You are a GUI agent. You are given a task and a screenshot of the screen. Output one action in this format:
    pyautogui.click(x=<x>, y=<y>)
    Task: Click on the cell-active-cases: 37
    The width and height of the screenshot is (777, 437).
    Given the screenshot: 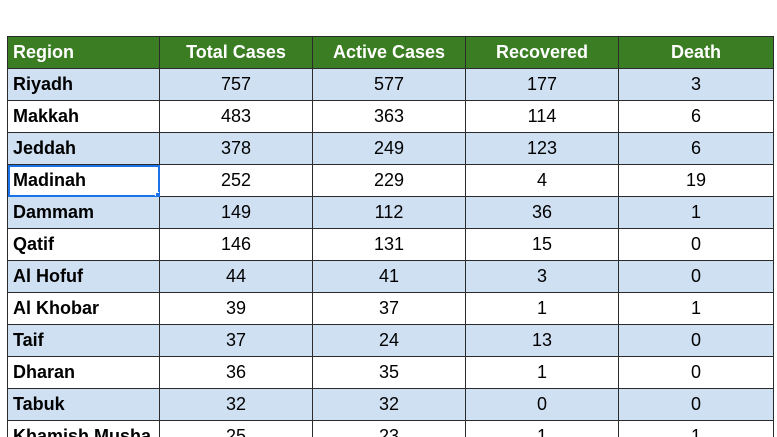 What is the action you would take?
    pyautogui.click(x=389, y=308)
    